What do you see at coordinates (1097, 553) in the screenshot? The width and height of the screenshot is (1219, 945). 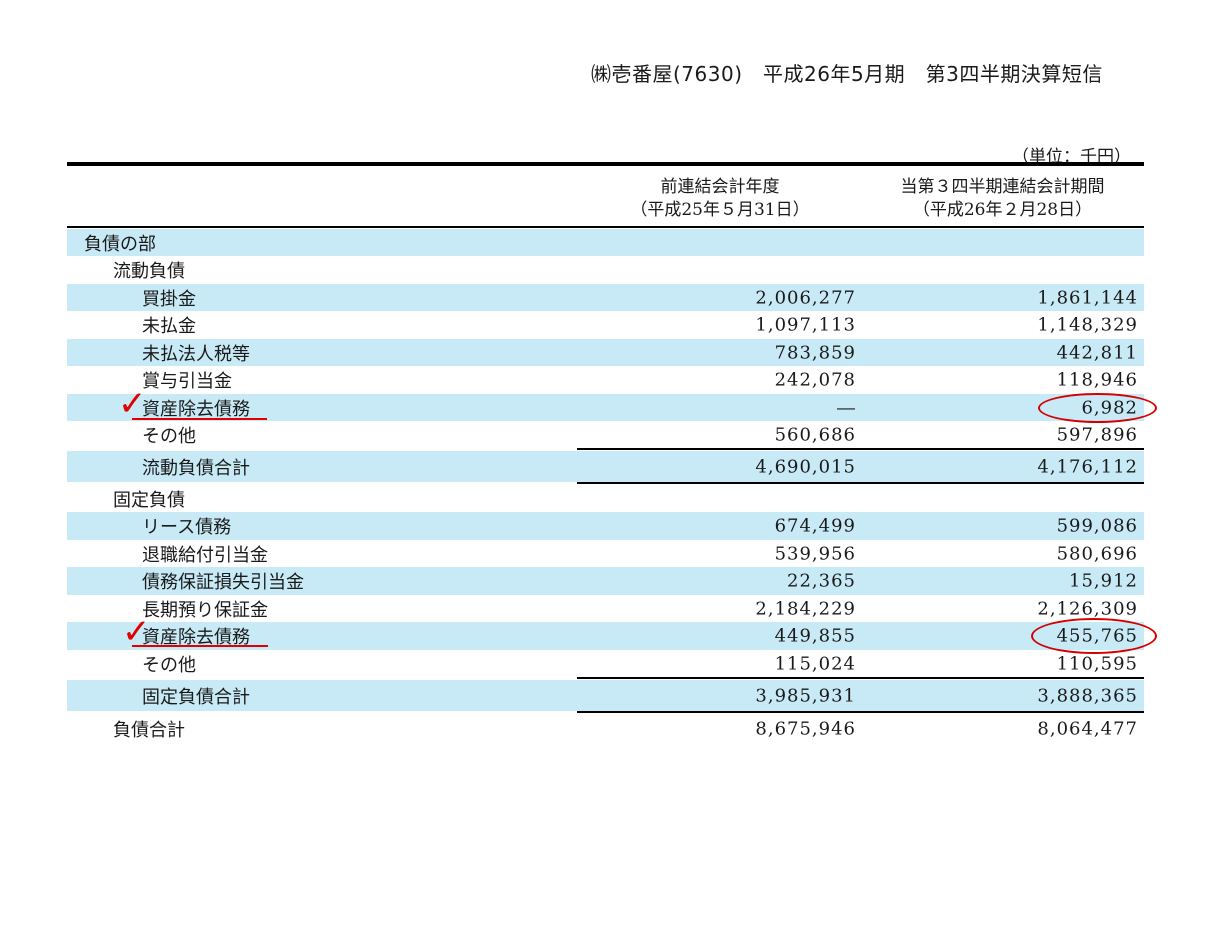 I see `curr-value: 580,696` at bounding box center [1097, 553].